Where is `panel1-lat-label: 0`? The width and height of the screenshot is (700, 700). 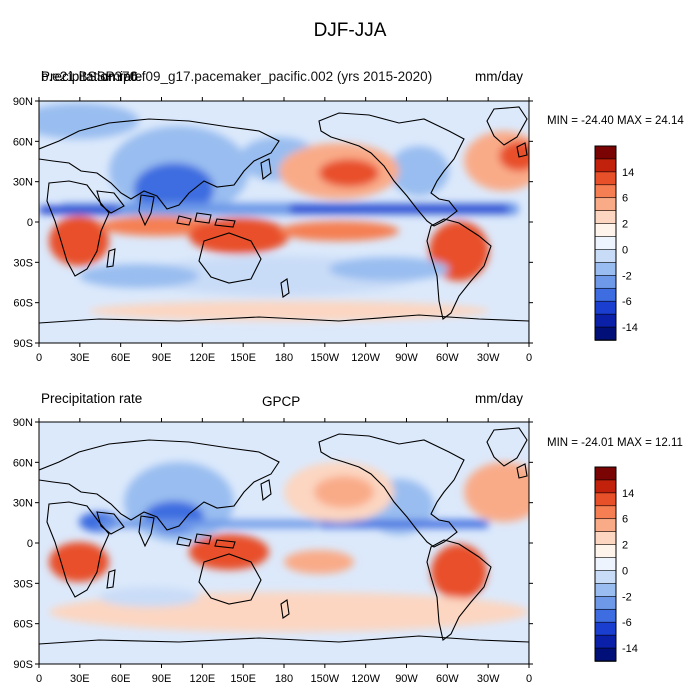 panel1-lat-label: 0 is located at coordinates (30, 223).